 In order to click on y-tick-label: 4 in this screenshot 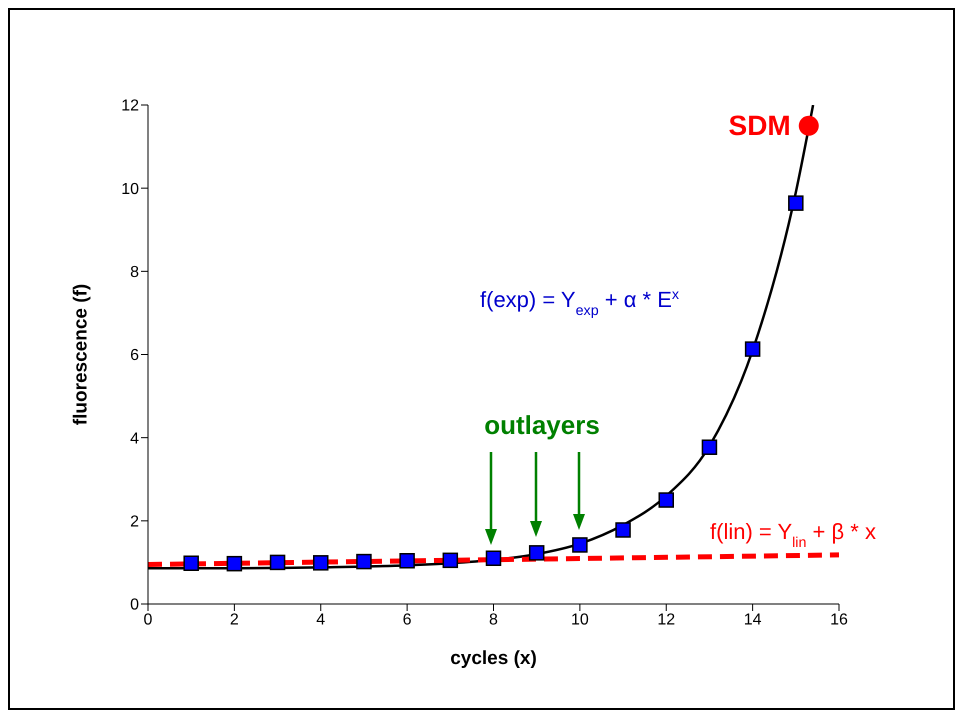, I will do `click(135, 439)`.